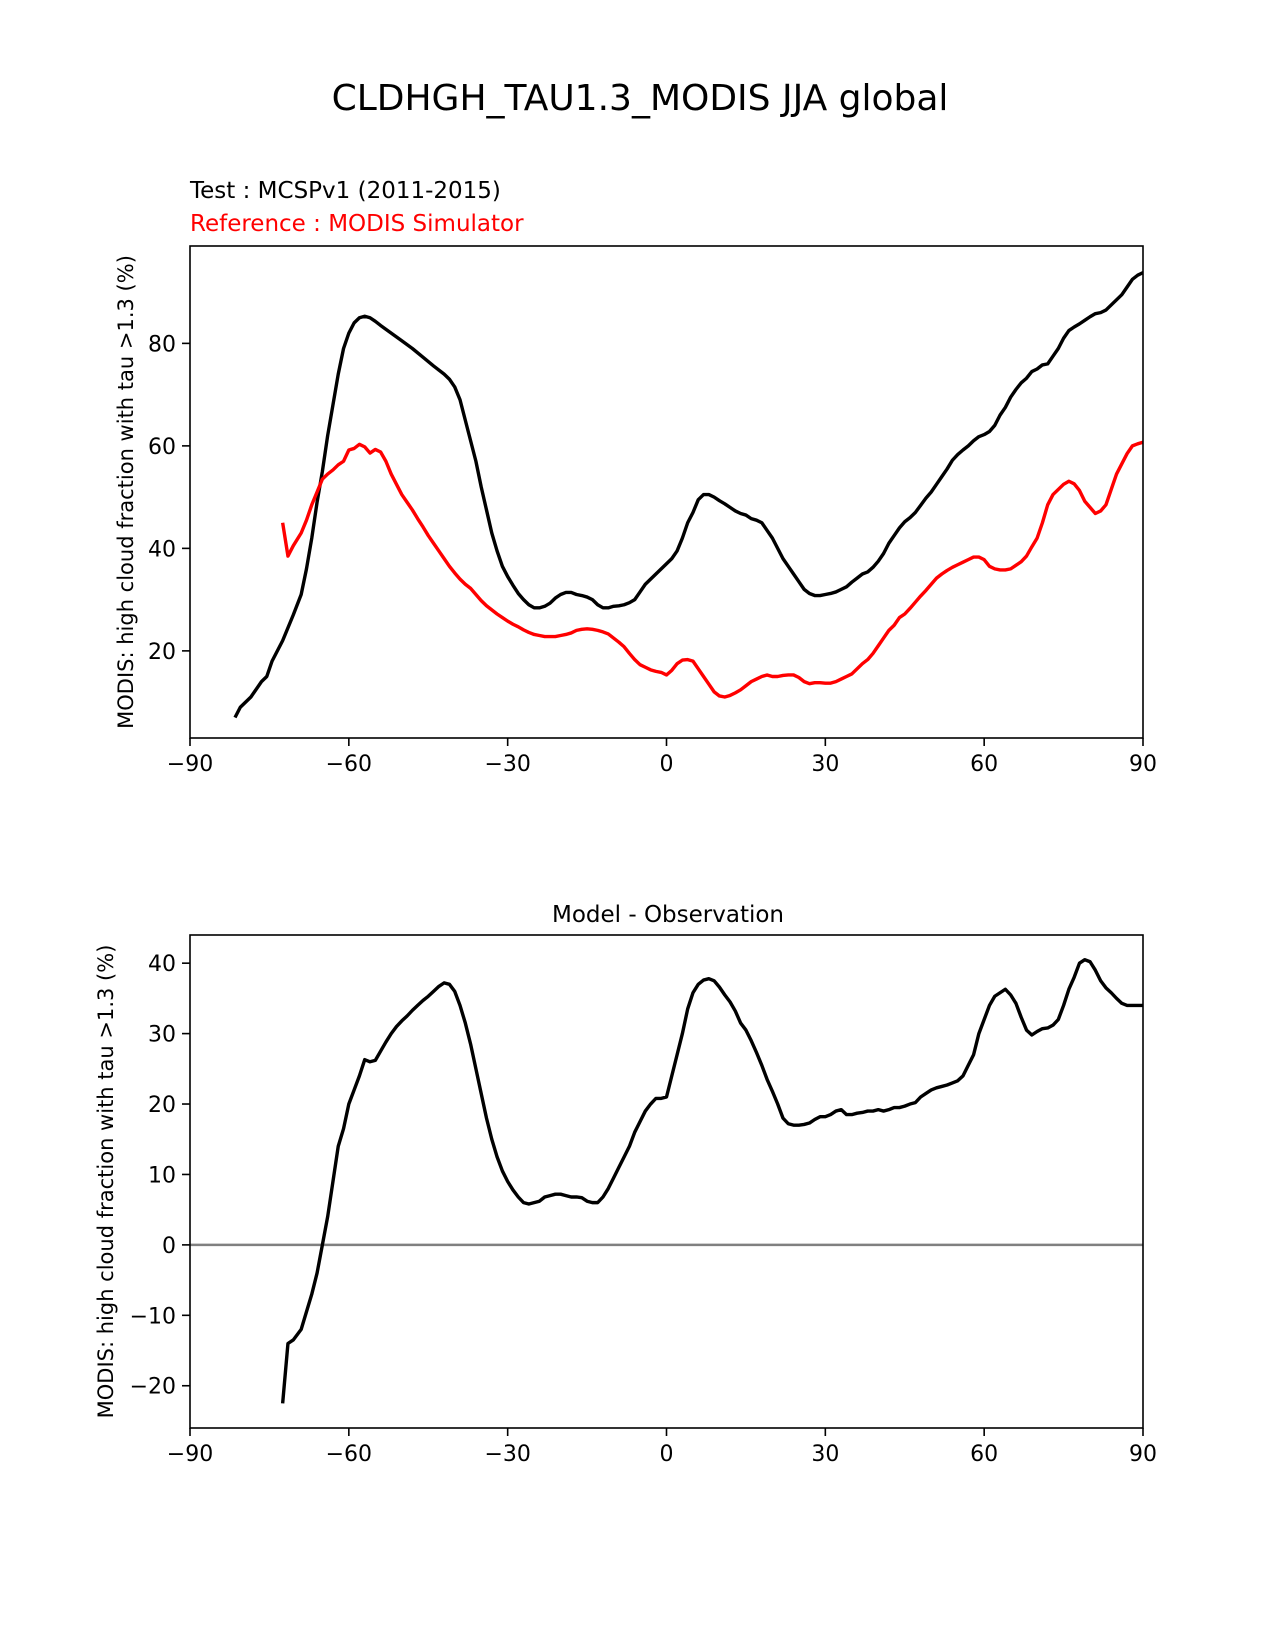 The height and width of the screenshot is (1650, 1275). I want to click on y-tick-label: −10, so click(153, 1316).